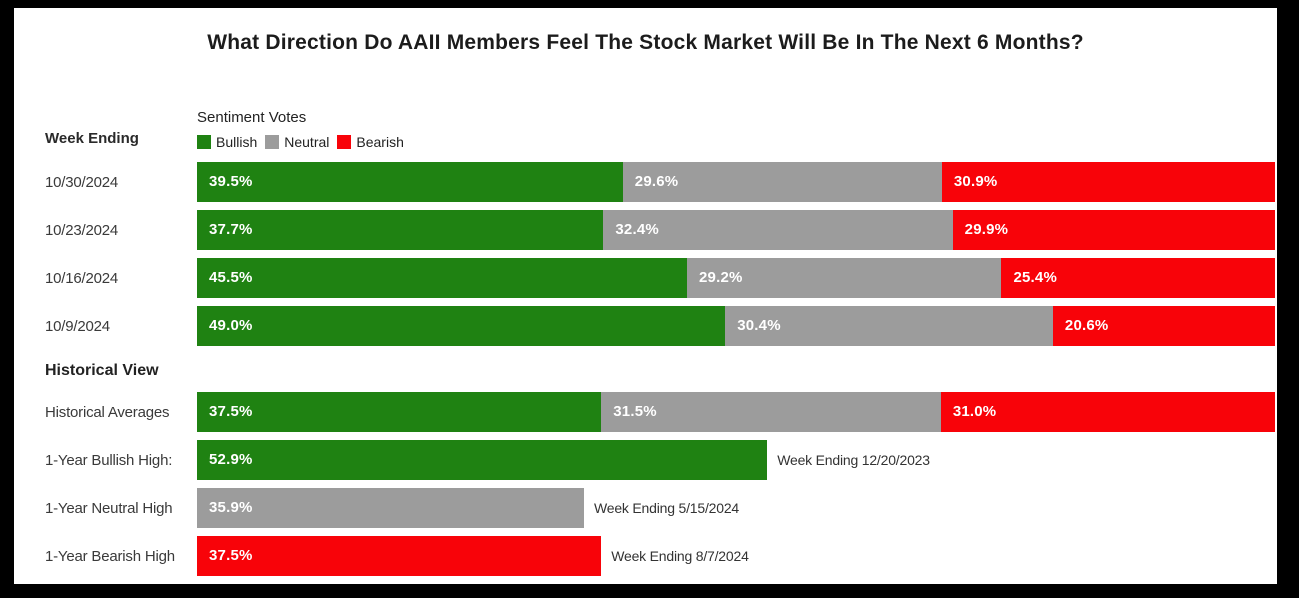  I want to click on bar-group: 39.5% 29.6% 30.9%, so click(736, 182).